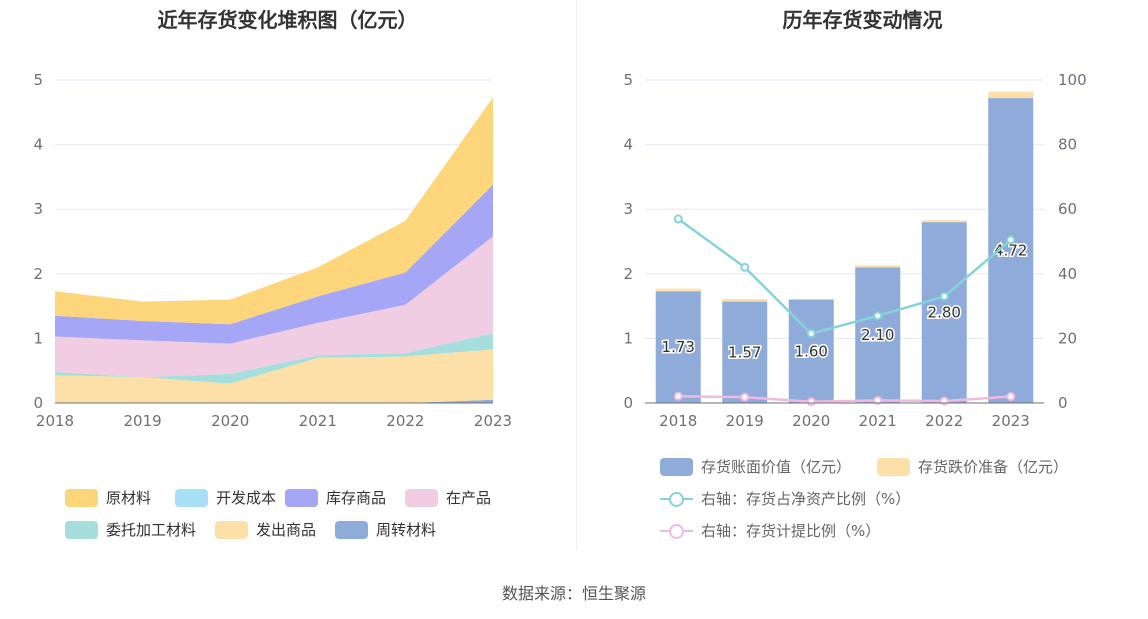 Image resolution: width=1148 pixels, height=619 pixels. Describe the element at coordinates (1067, 145) in the screenshot. I see `y2-tick-label: 80` at that location.